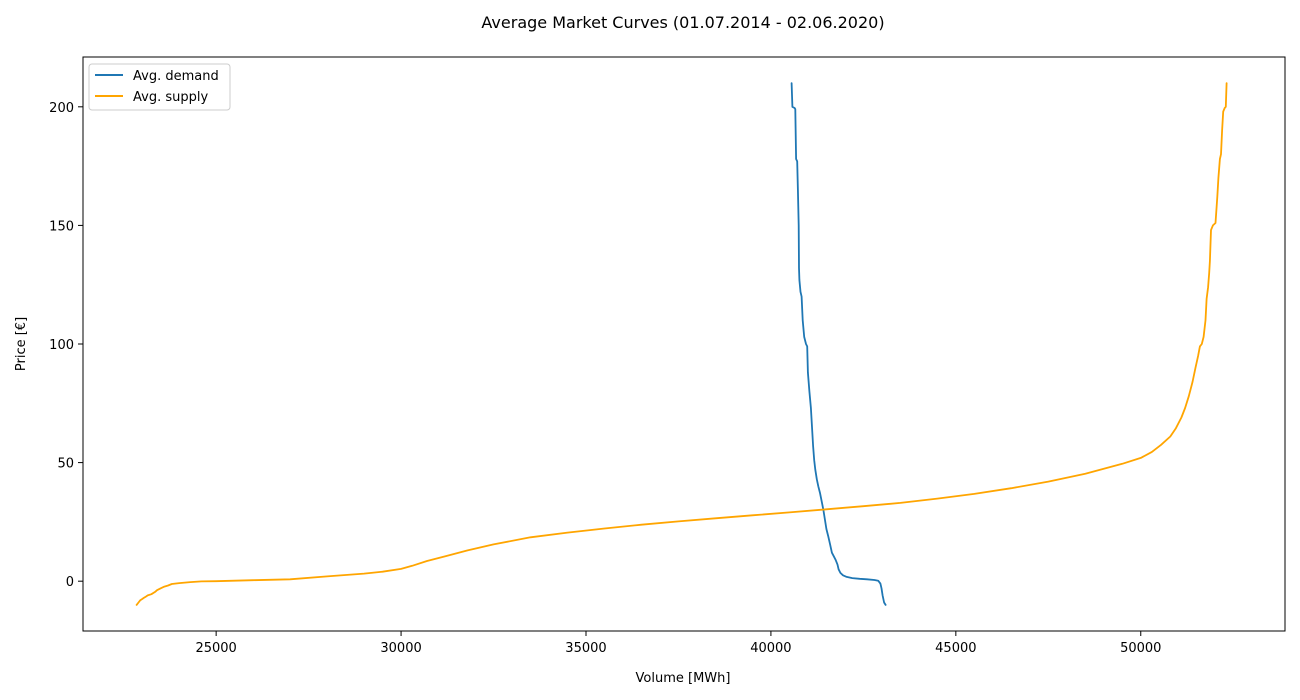 The image size is (1300, 700). Describe the element at coordinates (955, 648) in the screenshot. I see `x-tick-label: 45000` at that location.